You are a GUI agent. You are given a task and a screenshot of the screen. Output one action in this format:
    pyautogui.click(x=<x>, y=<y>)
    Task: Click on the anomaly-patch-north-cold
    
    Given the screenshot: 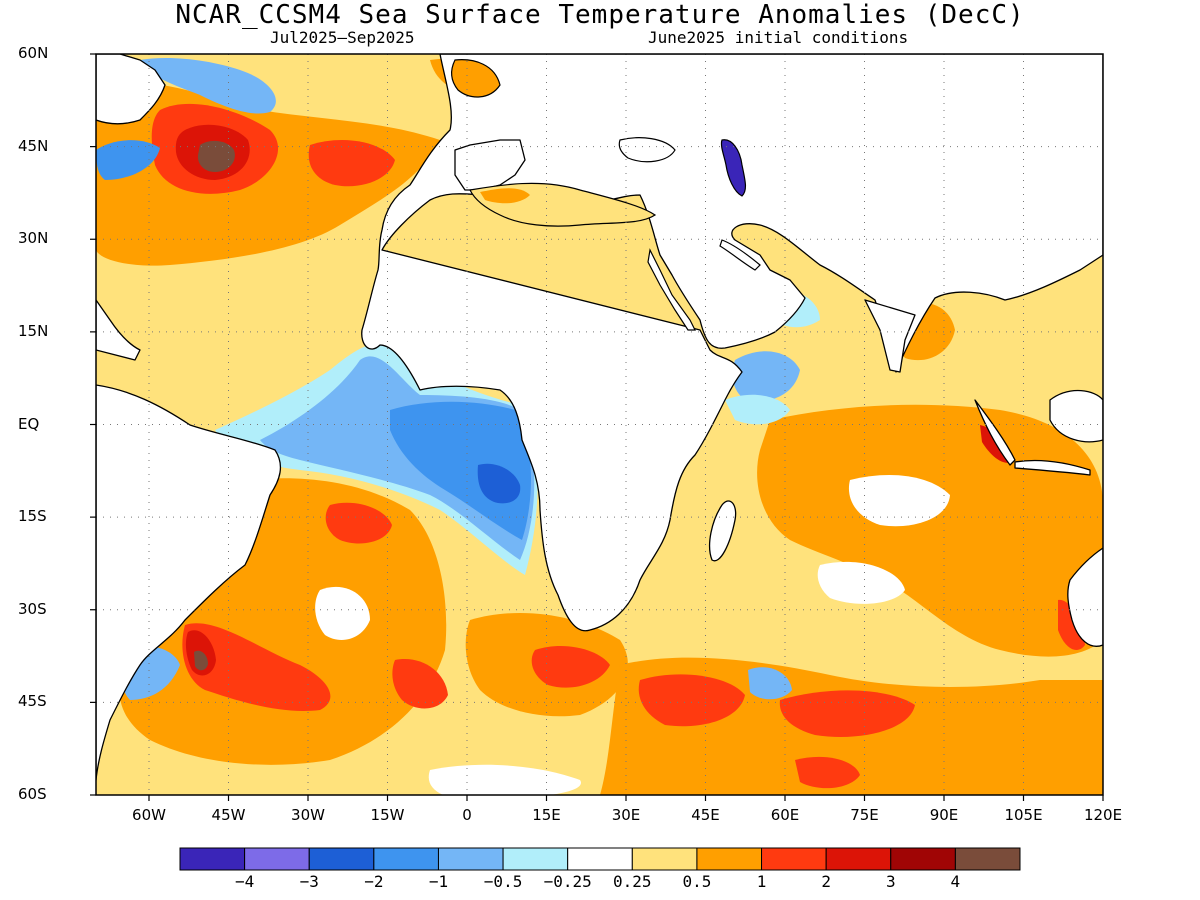 What is the action you would take?
    pyautogui.click(x=208, y=86)
    